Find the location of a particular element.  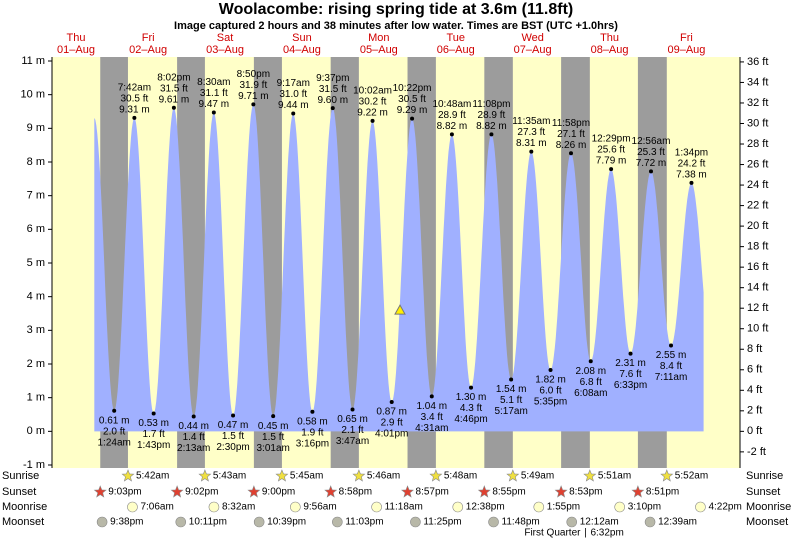

row-time: 4:22pm is located at coordinates (724, 507).